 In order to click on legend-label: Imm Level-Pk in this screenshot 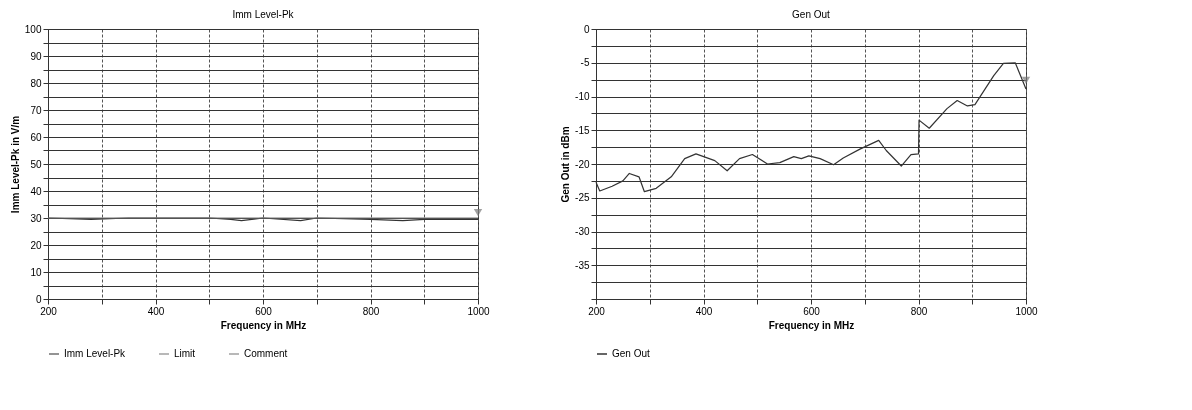, I will do `click(95, 353)`.